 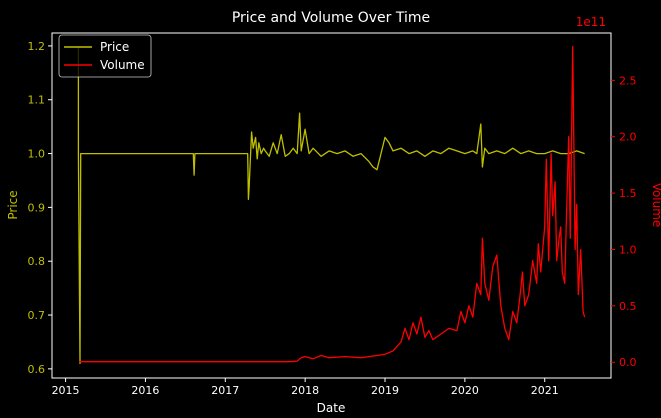 I want to click on x-tick-label: 2017, so click(x=225, y=390).